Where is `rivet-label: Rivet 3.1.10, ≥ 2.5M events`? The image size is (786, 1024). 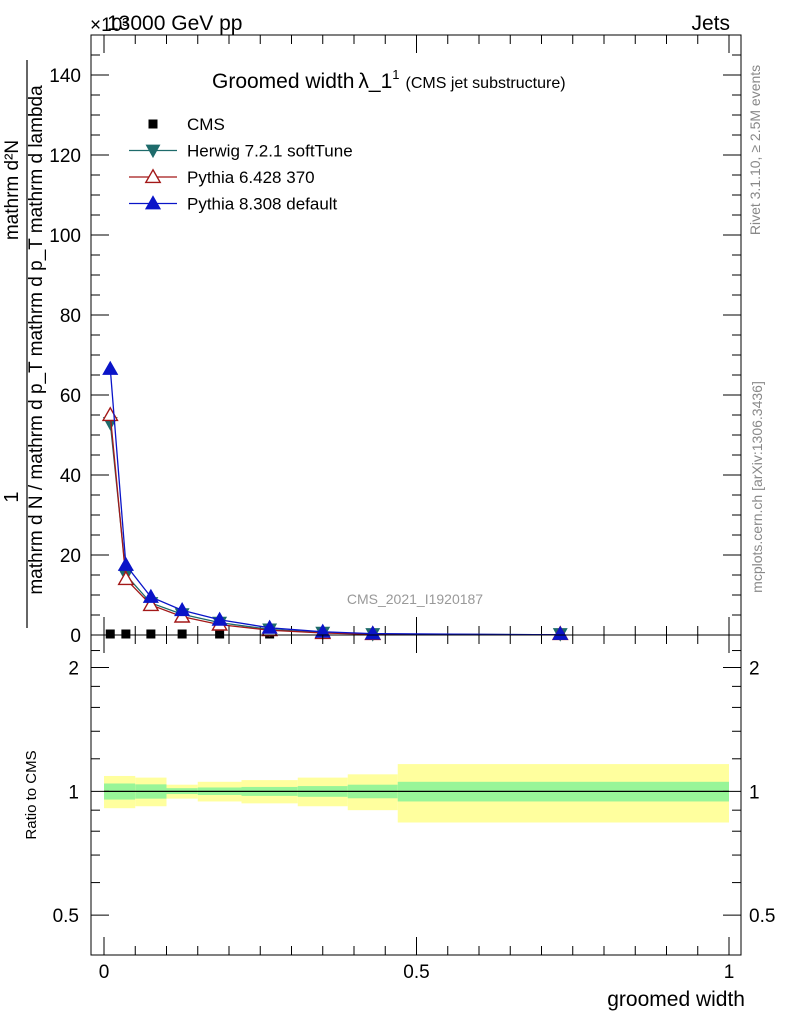
rivet-label: Rivet 3.1.10, ≥ 2.5M events is located at coordinates (755, 150).